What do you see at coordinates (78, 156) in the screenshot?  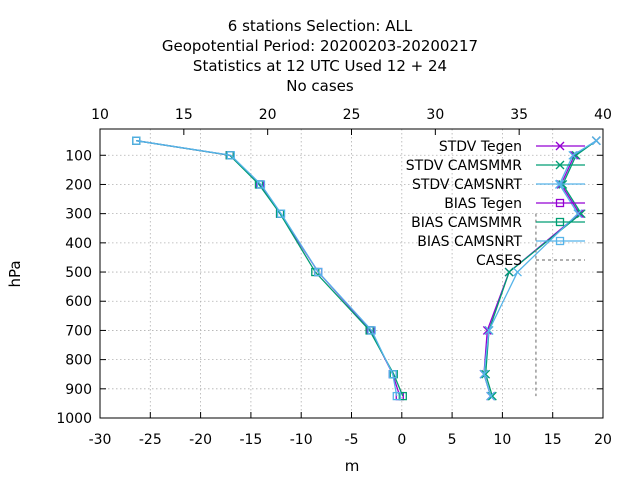 I see `y-tick-label: 100` at bounding box center [78, 156].